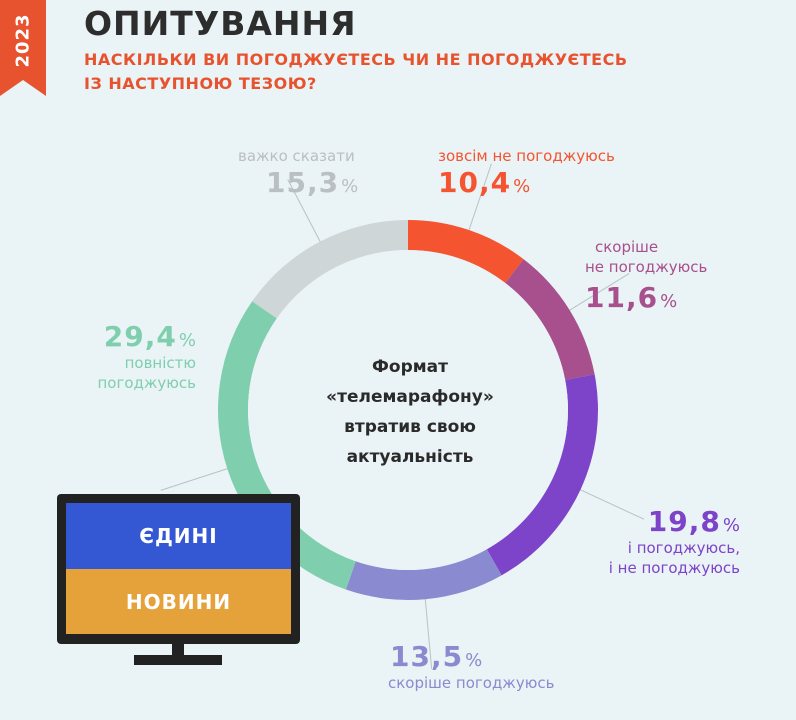 The image size is (796, 720). What do you see at coordinates (160, 363) in the screenshot?
I see `label-fully-agree-line1: повністю` at bounding box center [160, 363].